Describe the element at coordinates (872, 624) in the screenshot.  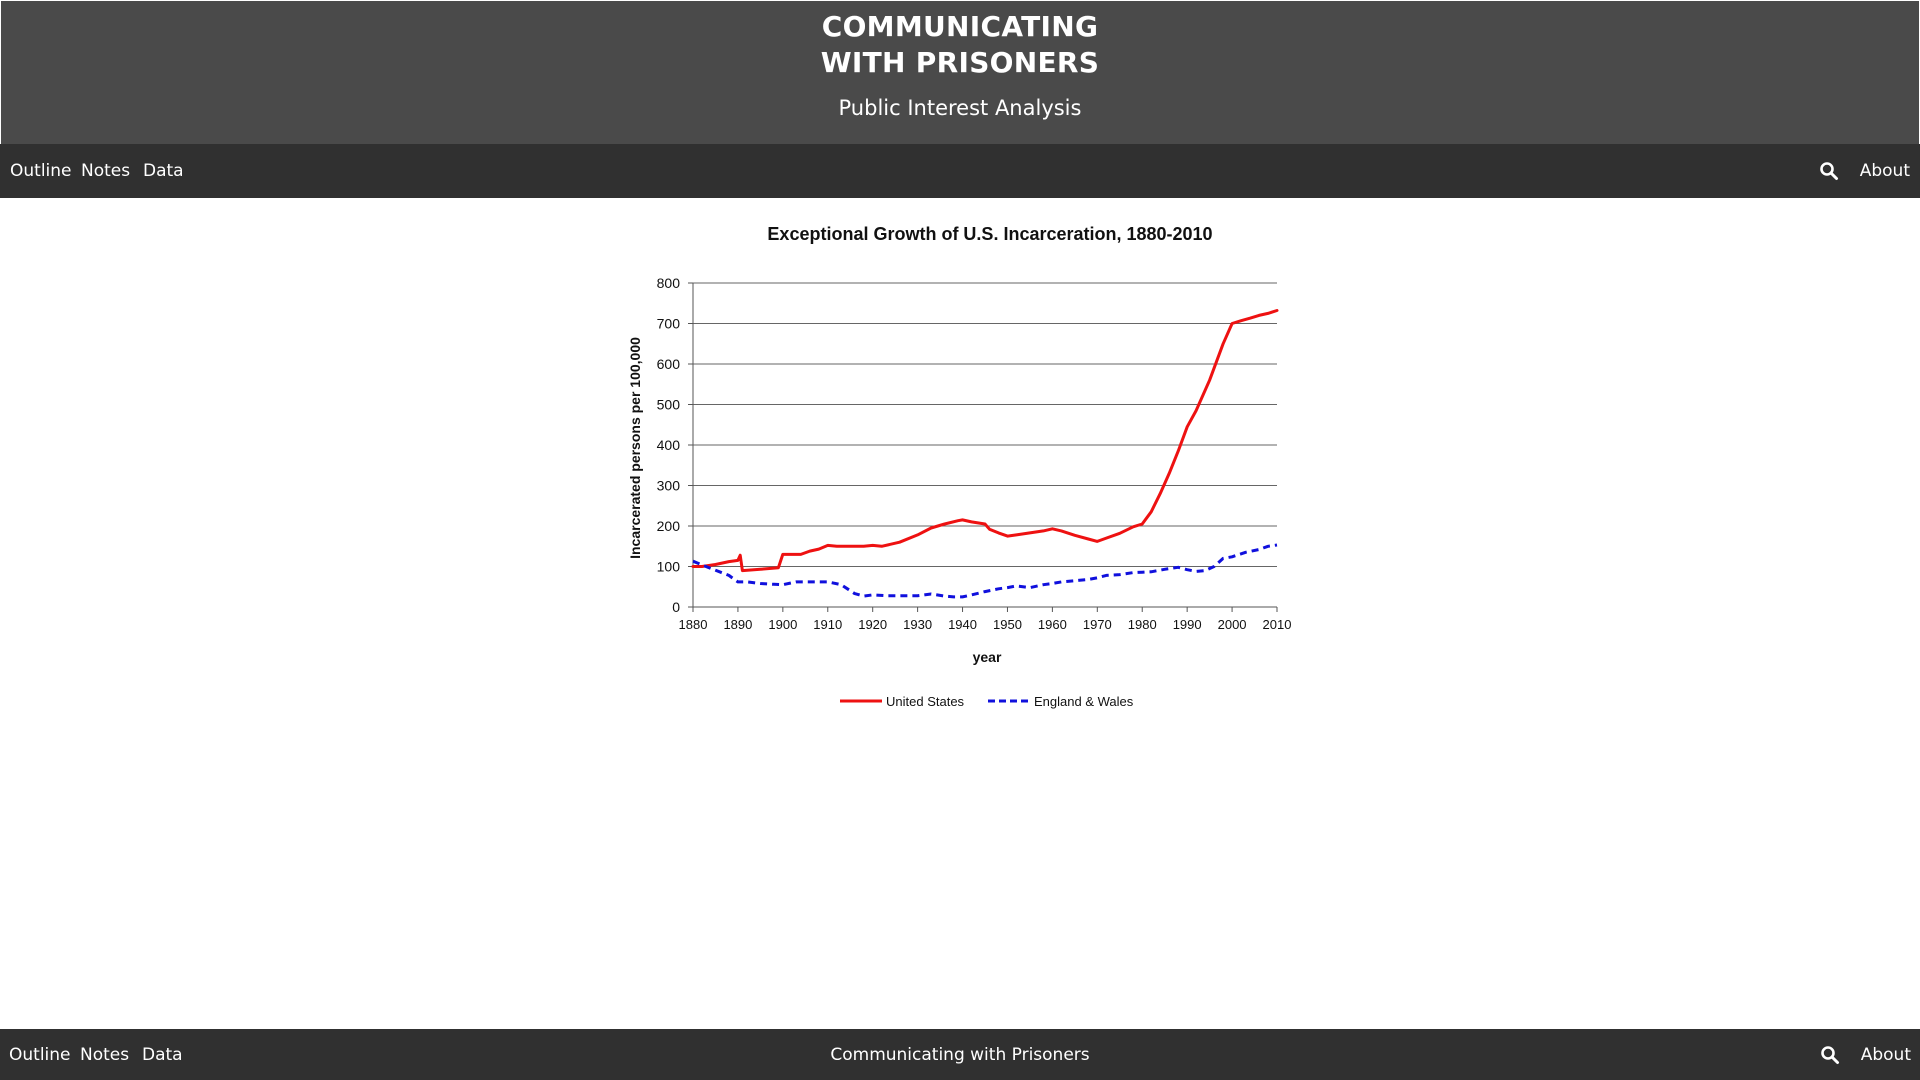
I see `x-tick-label: 1920` at that location.